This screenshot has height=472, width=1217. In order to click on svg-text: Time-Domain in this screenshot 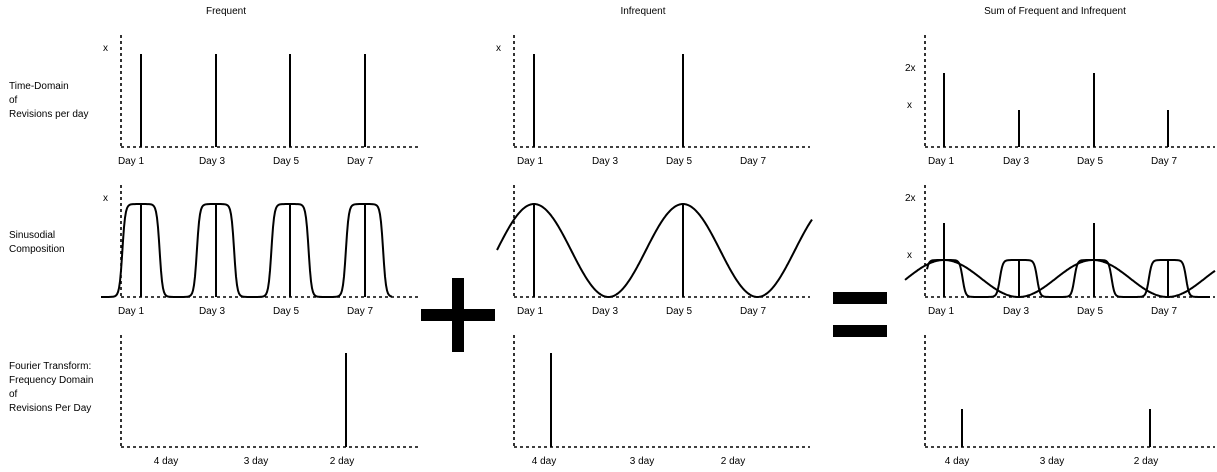, I will do `click(39, 86)`.